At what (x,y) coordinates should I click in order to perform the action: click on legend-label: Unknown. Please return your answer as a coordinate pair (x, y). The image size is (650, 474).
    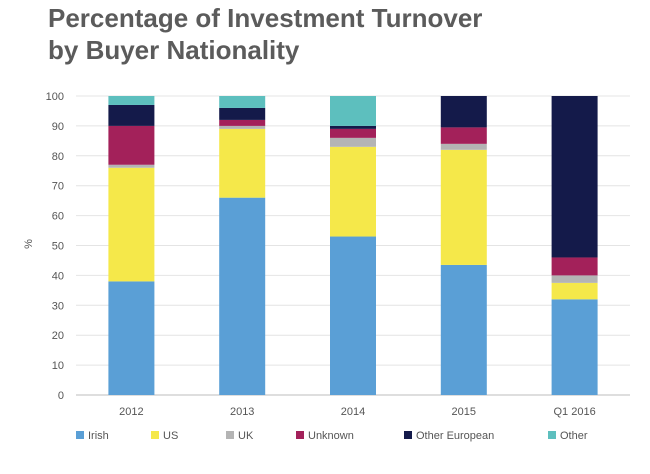
    Looking at the image, I should click on (331, 436).